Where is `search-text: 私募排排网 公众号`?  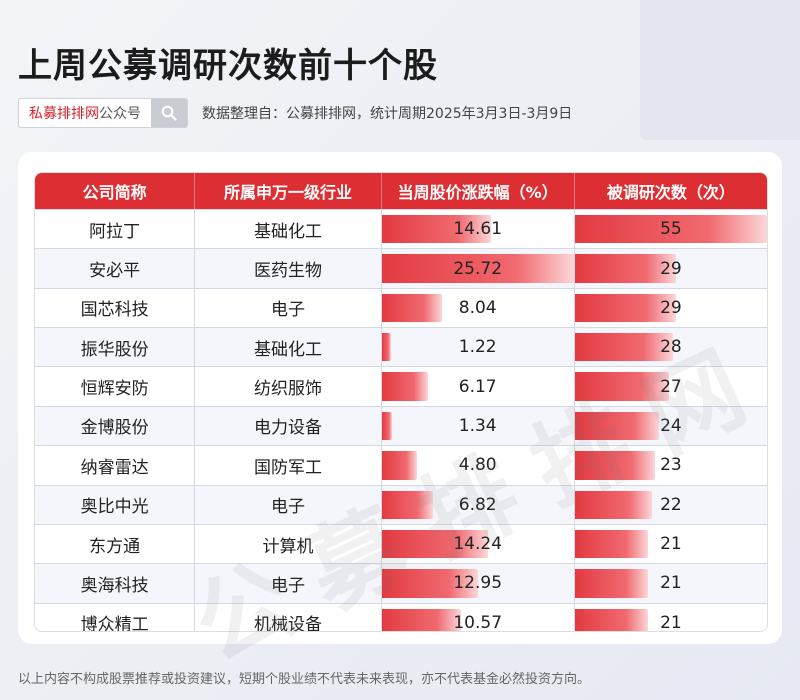 search-text: 私募排排网 公众号 is located at coordinates (85, 113).